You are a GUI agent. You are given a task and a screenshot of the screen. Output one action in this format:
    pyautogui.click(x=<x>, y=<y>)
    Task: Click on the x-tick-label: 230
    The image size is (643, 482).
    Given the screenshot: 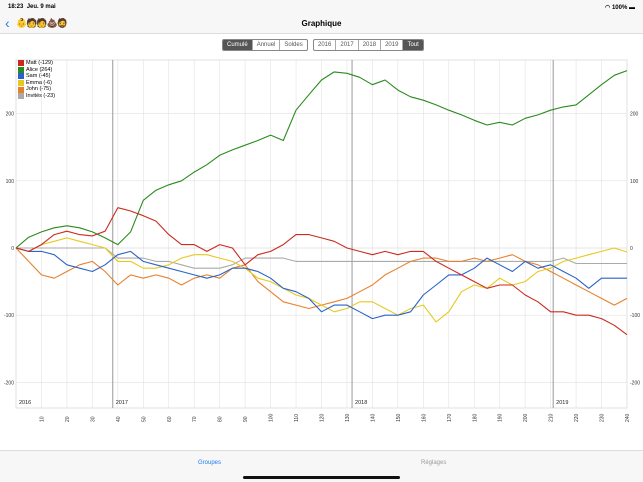 What is the action you would take?
    pyautogui.click(x=603, y=417)
    